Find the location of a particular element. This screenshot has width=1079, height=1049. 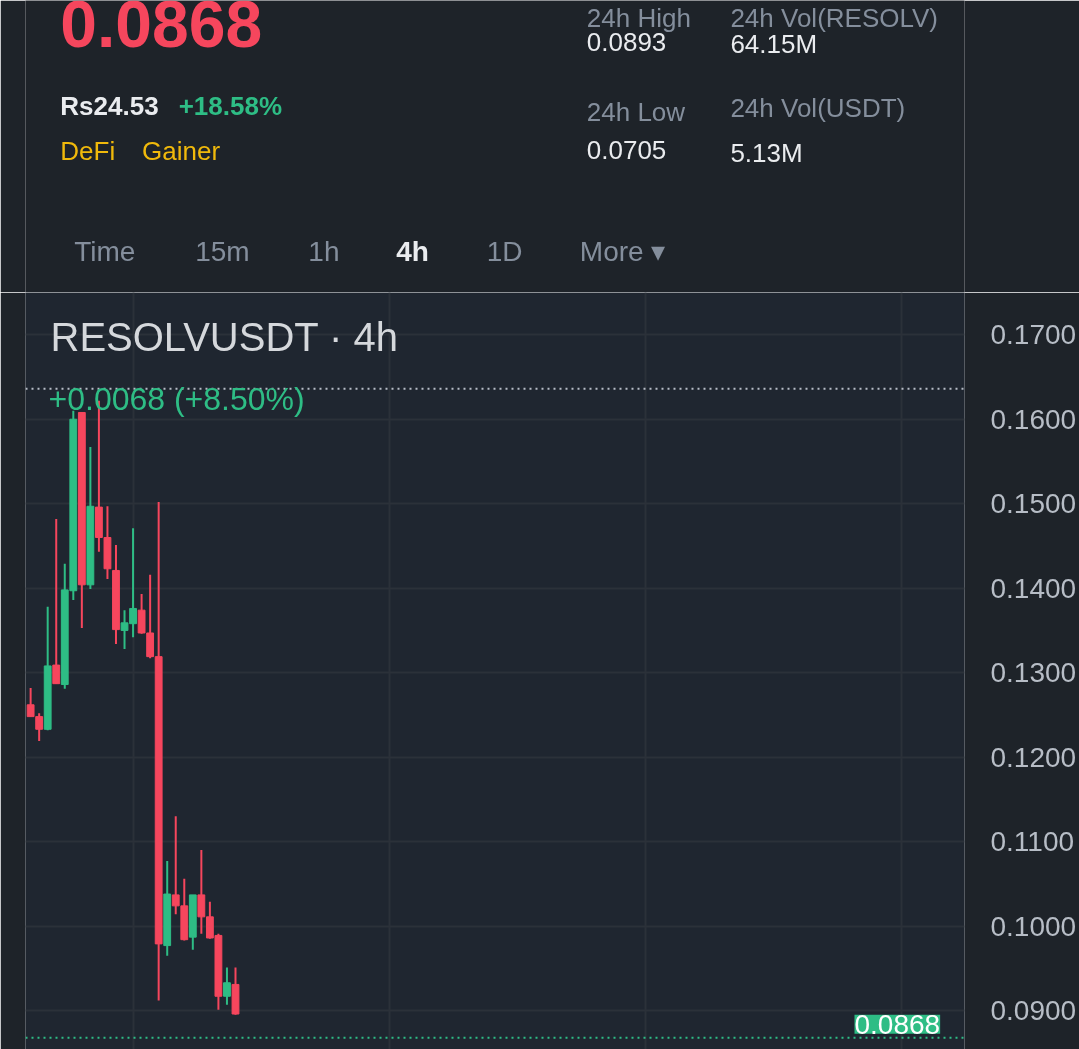

text: 0.0705 is located at coordinates (626, 149).